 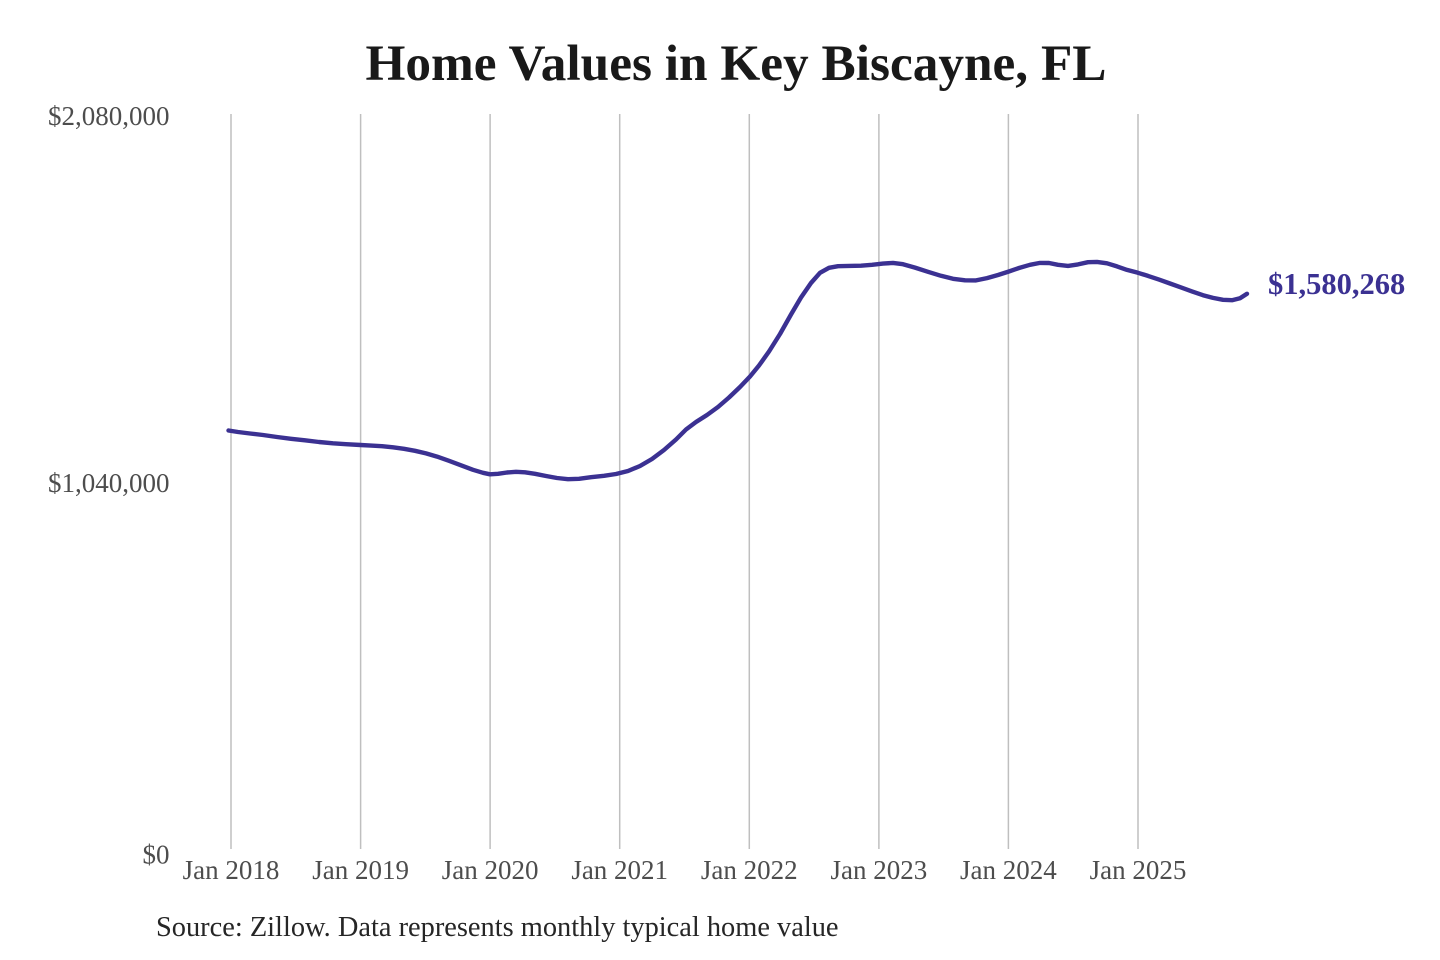 I want to click on svg-text: Jan 2020, so click(x=490, y=870).